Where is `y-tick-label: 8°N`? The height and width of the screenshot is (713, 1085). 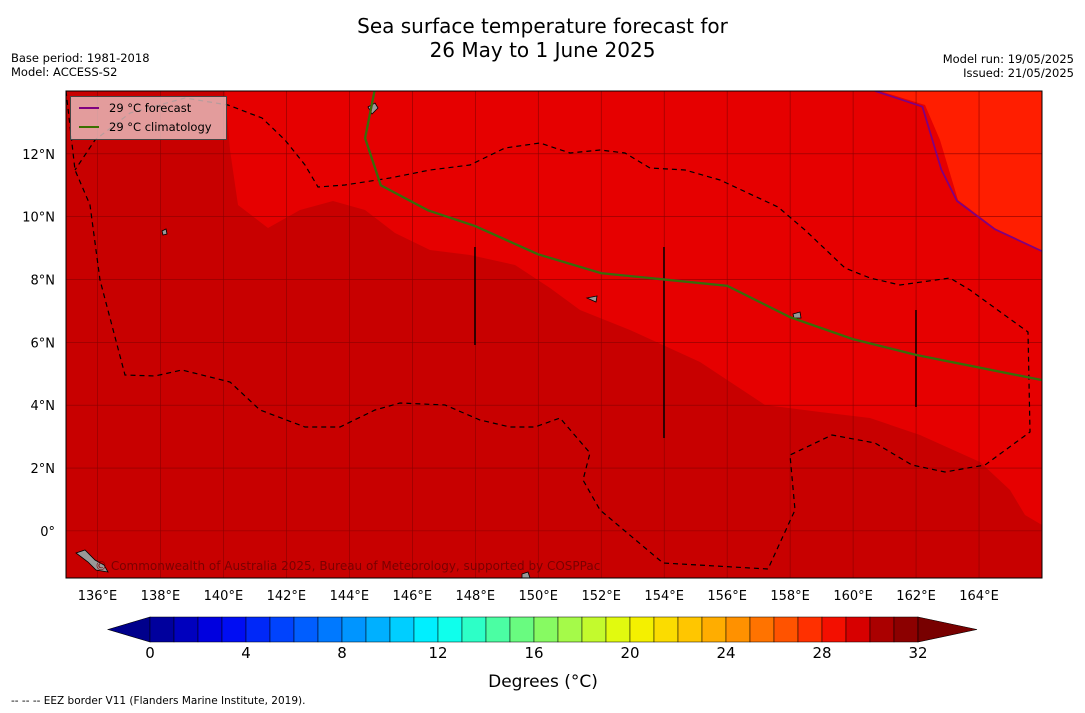 y-tick-label: 8°N is located at coordinates (43, 281).